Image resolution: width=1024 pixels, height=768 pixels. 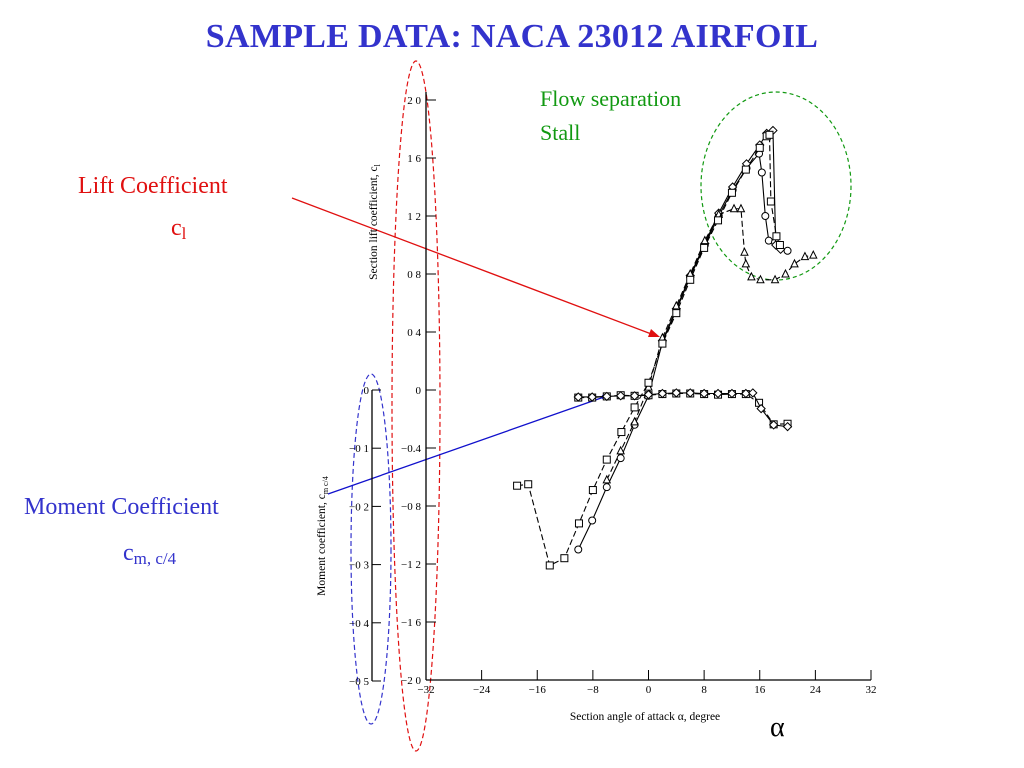 What do you see at coordinates (367, 391) in the screenshot?
I see `moment-tick-label: 0` at bounding box center [367, 391].